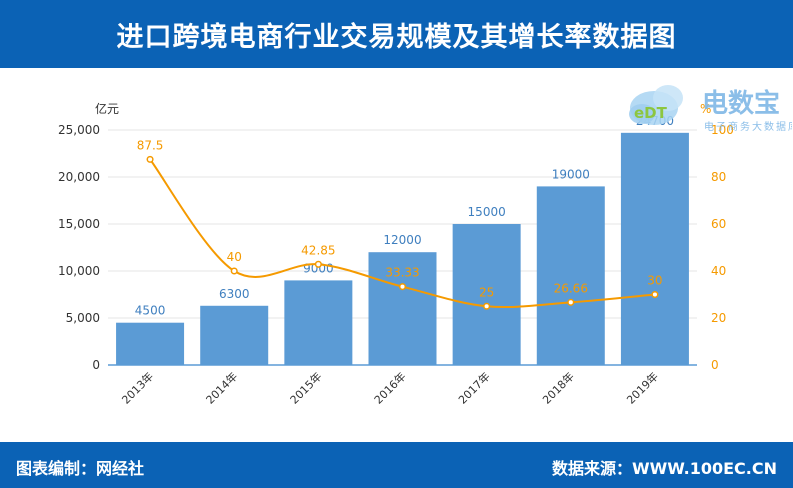  What do you see at coordinates (396, 37) in the screenshot?
I see `chart-title: 进口跨境电商行业交易规模及其增长率数据图` at bounding box center [396, 37].